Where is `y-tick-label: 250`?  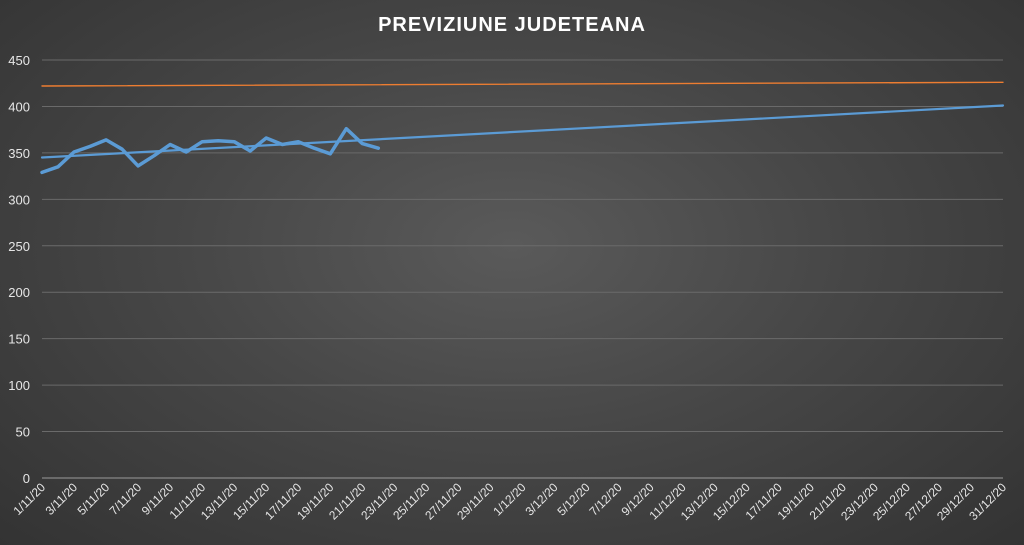 y-tick-label: 250 is located at coordinates (19, 246).